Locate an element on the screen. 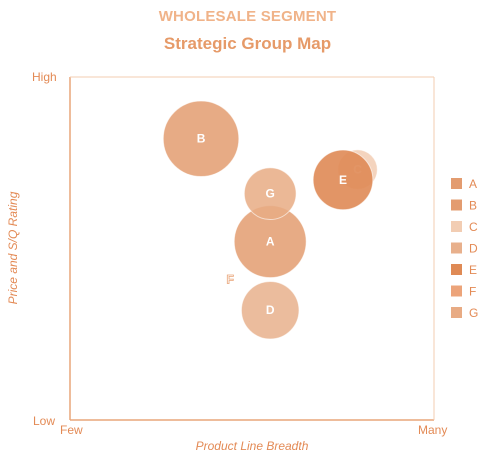 This screenshot has height=457, width=495. x-tick-label-many: Many is located at coordinates (432, 430).